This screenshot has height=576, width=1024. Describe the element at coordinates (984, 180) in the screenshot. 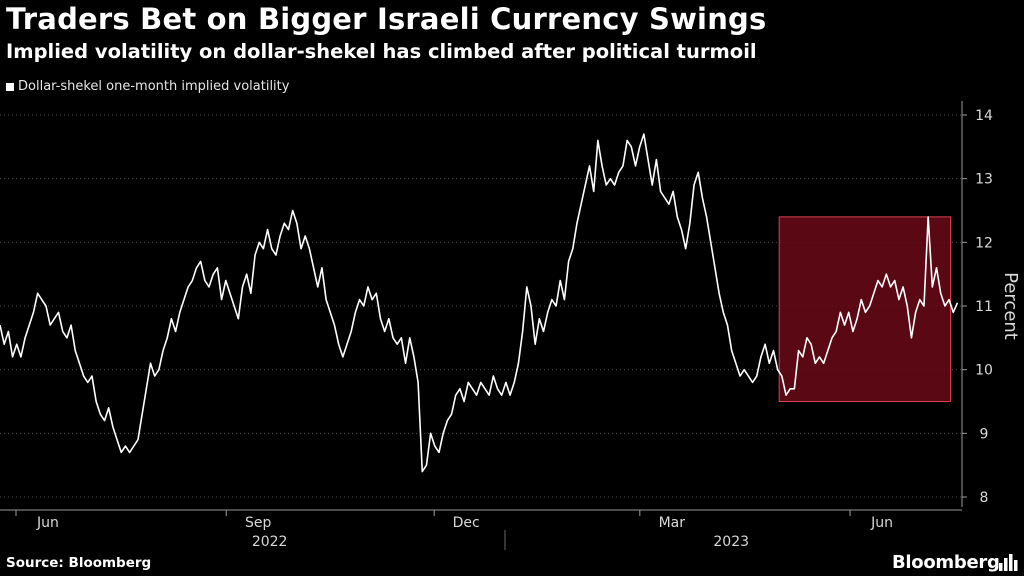

I see `y-tick-label-13: 13` at that location.